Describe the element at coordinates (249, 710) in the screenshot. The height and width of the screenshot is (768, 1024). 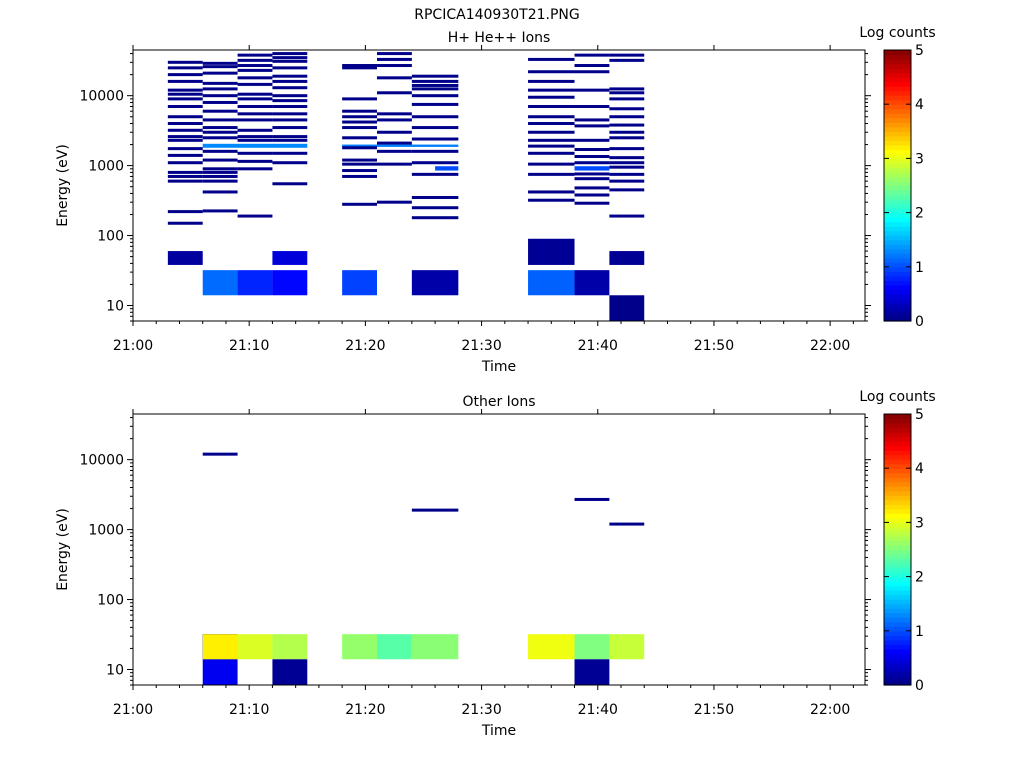
I see `x-tick-label: 21:10` at that location.